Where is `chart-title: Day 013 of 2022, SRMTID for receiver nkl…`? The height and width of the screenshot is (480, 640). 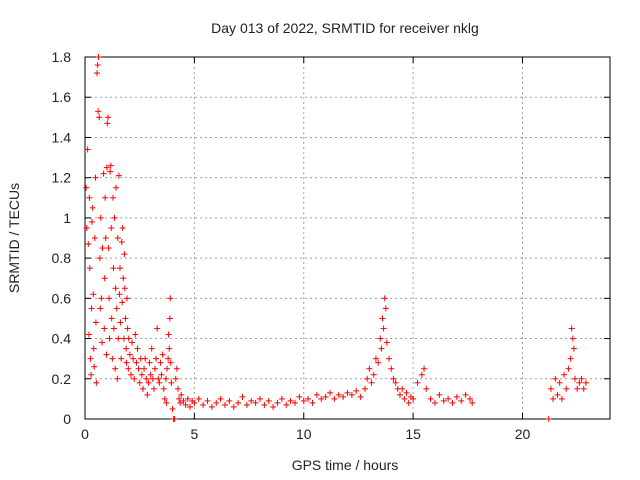 chart-title: Day 013 of 2022, SRMTID for receiver nkl… is located at coordinates (345, 28).